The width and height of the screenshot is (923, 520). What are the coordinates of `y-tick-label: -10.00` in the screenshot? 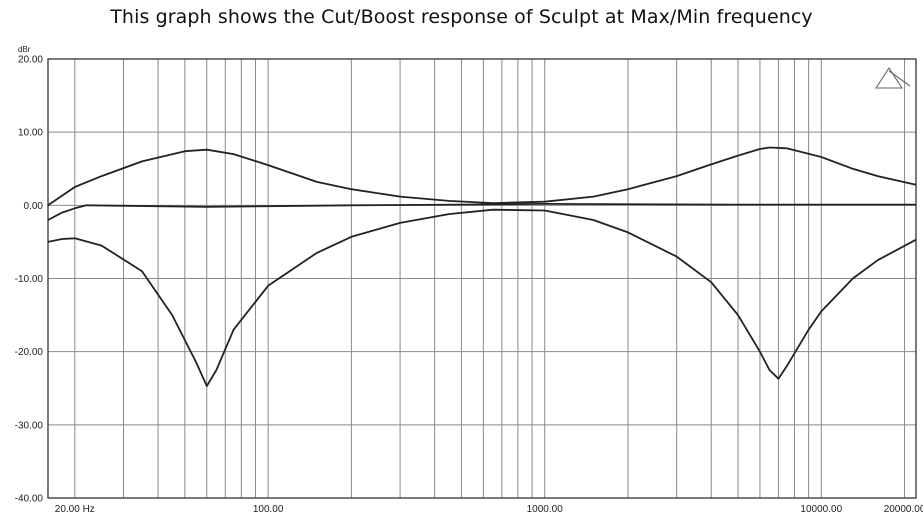 It's located at (29, 279).